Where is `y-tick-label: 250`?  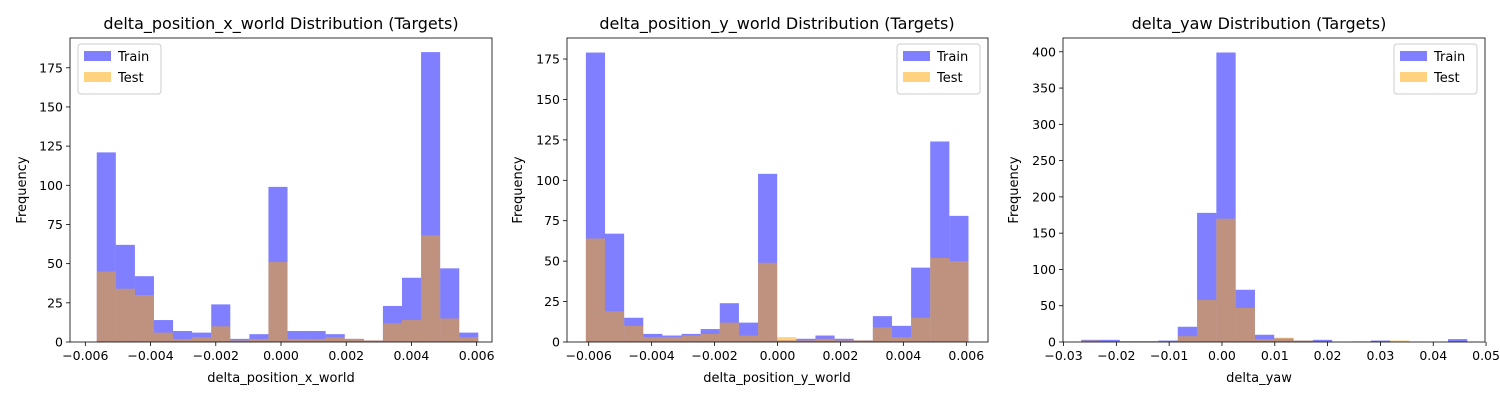 y-tick-label: 250 is located at coordinates (1044, 160).